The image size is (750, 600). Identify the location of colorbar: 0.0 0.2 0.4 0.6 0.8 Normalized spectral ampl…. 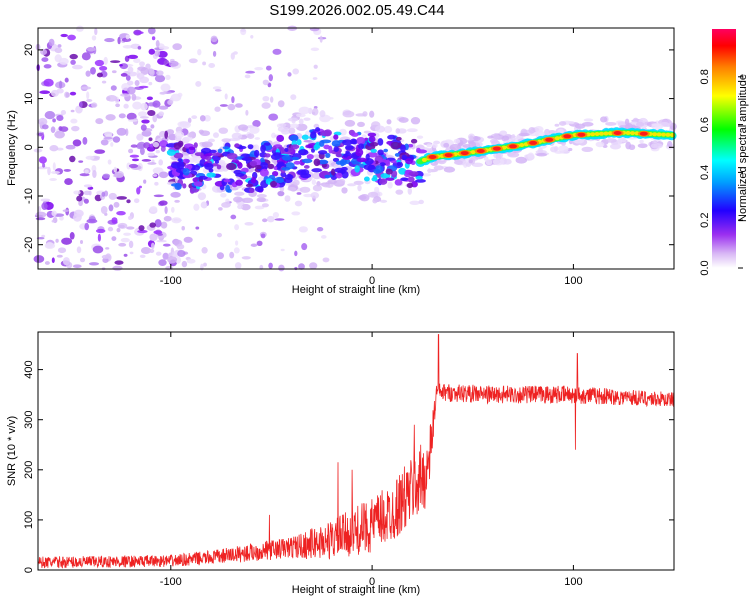
(724, 152).